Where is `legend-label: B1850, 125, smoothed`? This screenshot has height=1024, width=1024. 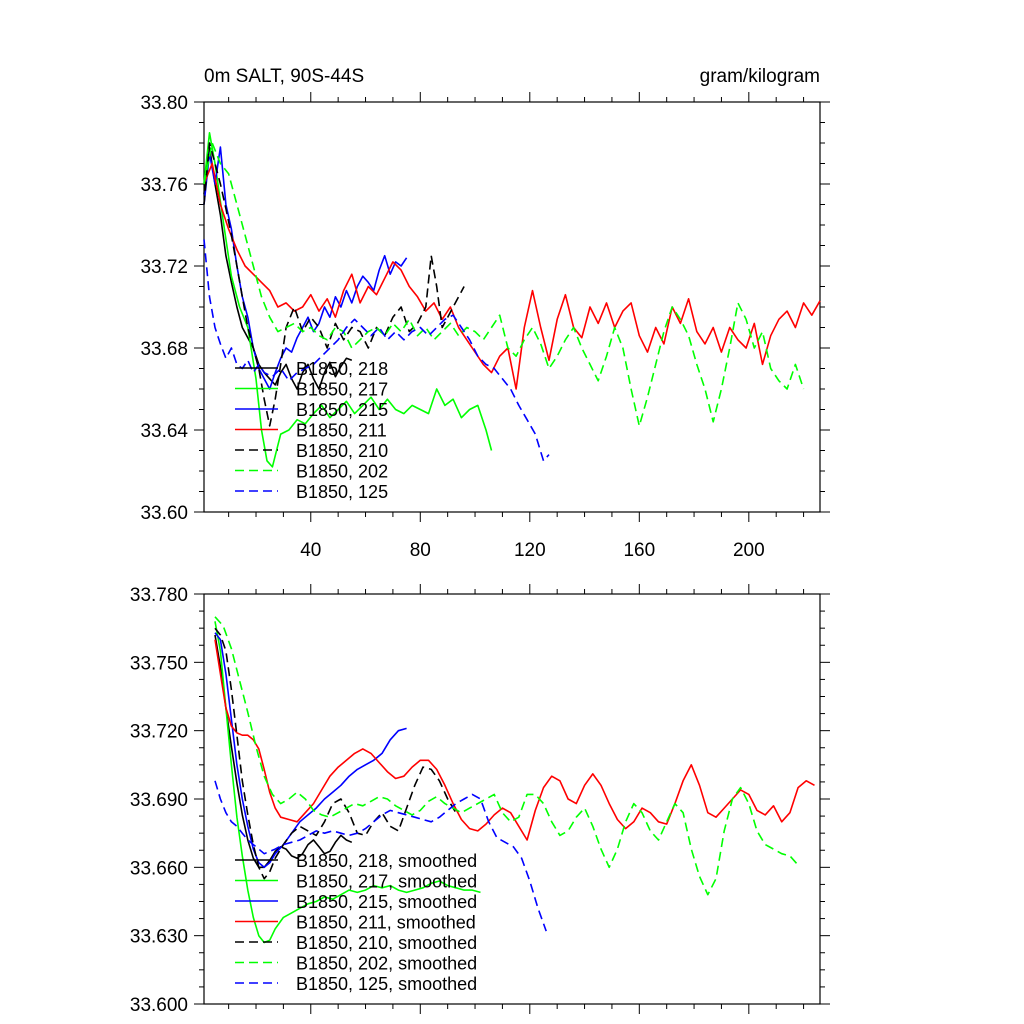
legend-label: B1850, 125, smoothed is located at coordinates (386, 984).